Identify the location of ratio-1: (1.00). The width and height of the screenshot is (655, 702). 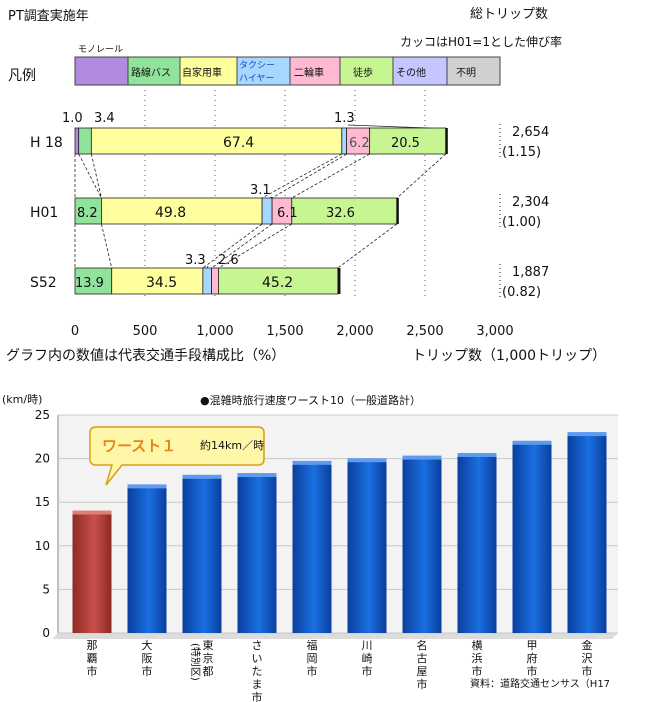
(521, 222).